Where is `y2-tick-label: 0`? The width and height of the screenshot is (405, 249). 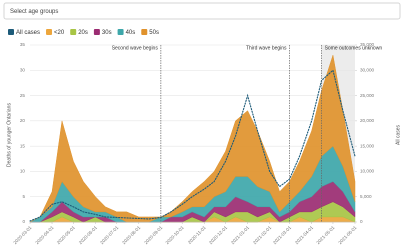 y2-tick-label: 0 is located at coordinates (361, 221).